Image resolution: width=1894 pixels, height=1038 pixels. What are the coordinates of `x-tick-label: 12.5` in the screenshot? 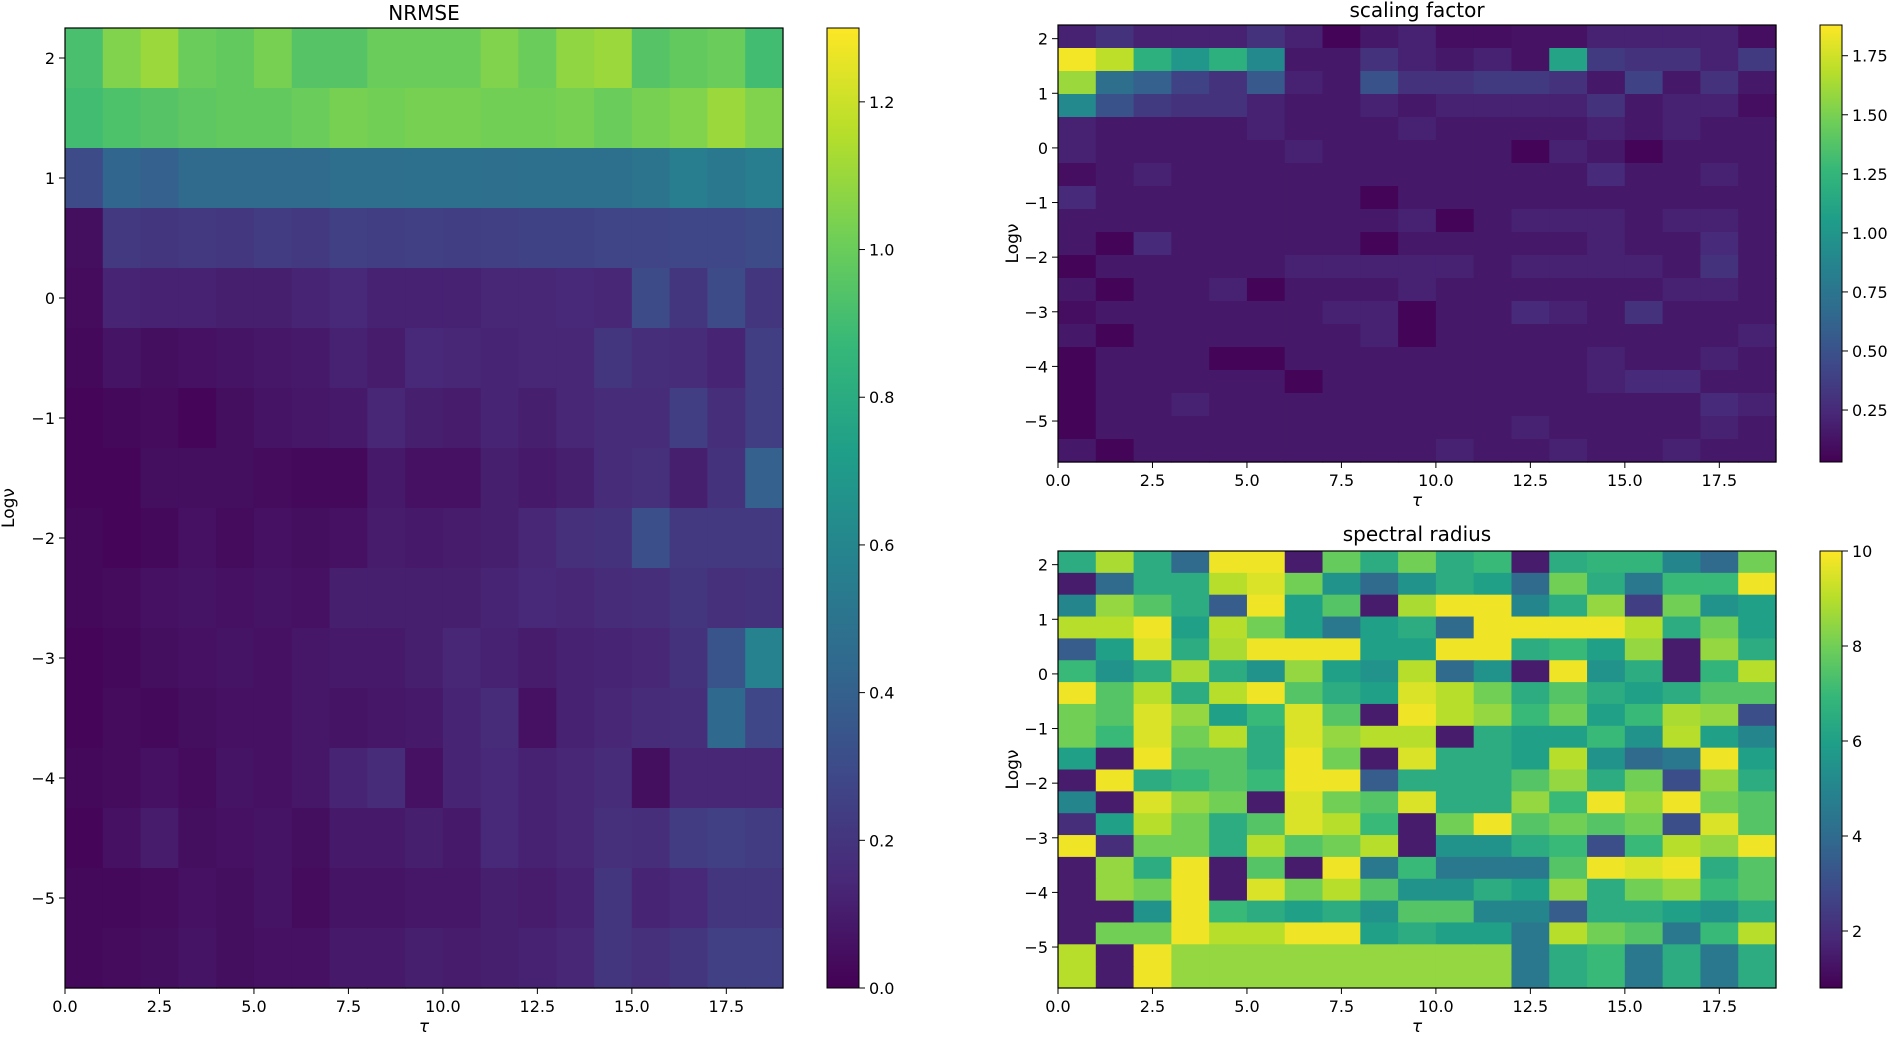 It's located at (538, 1006).